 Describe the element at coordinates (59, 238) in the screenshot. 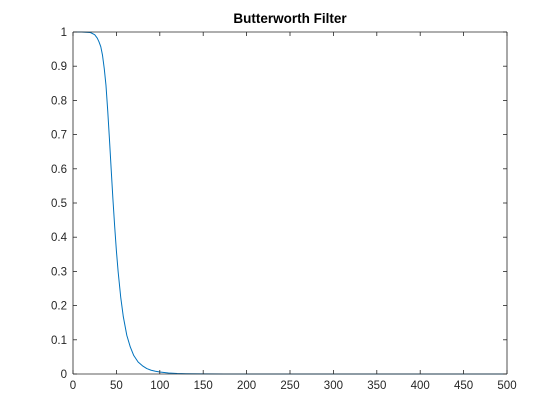

I see `y-tick-label: 0.4` at that location.